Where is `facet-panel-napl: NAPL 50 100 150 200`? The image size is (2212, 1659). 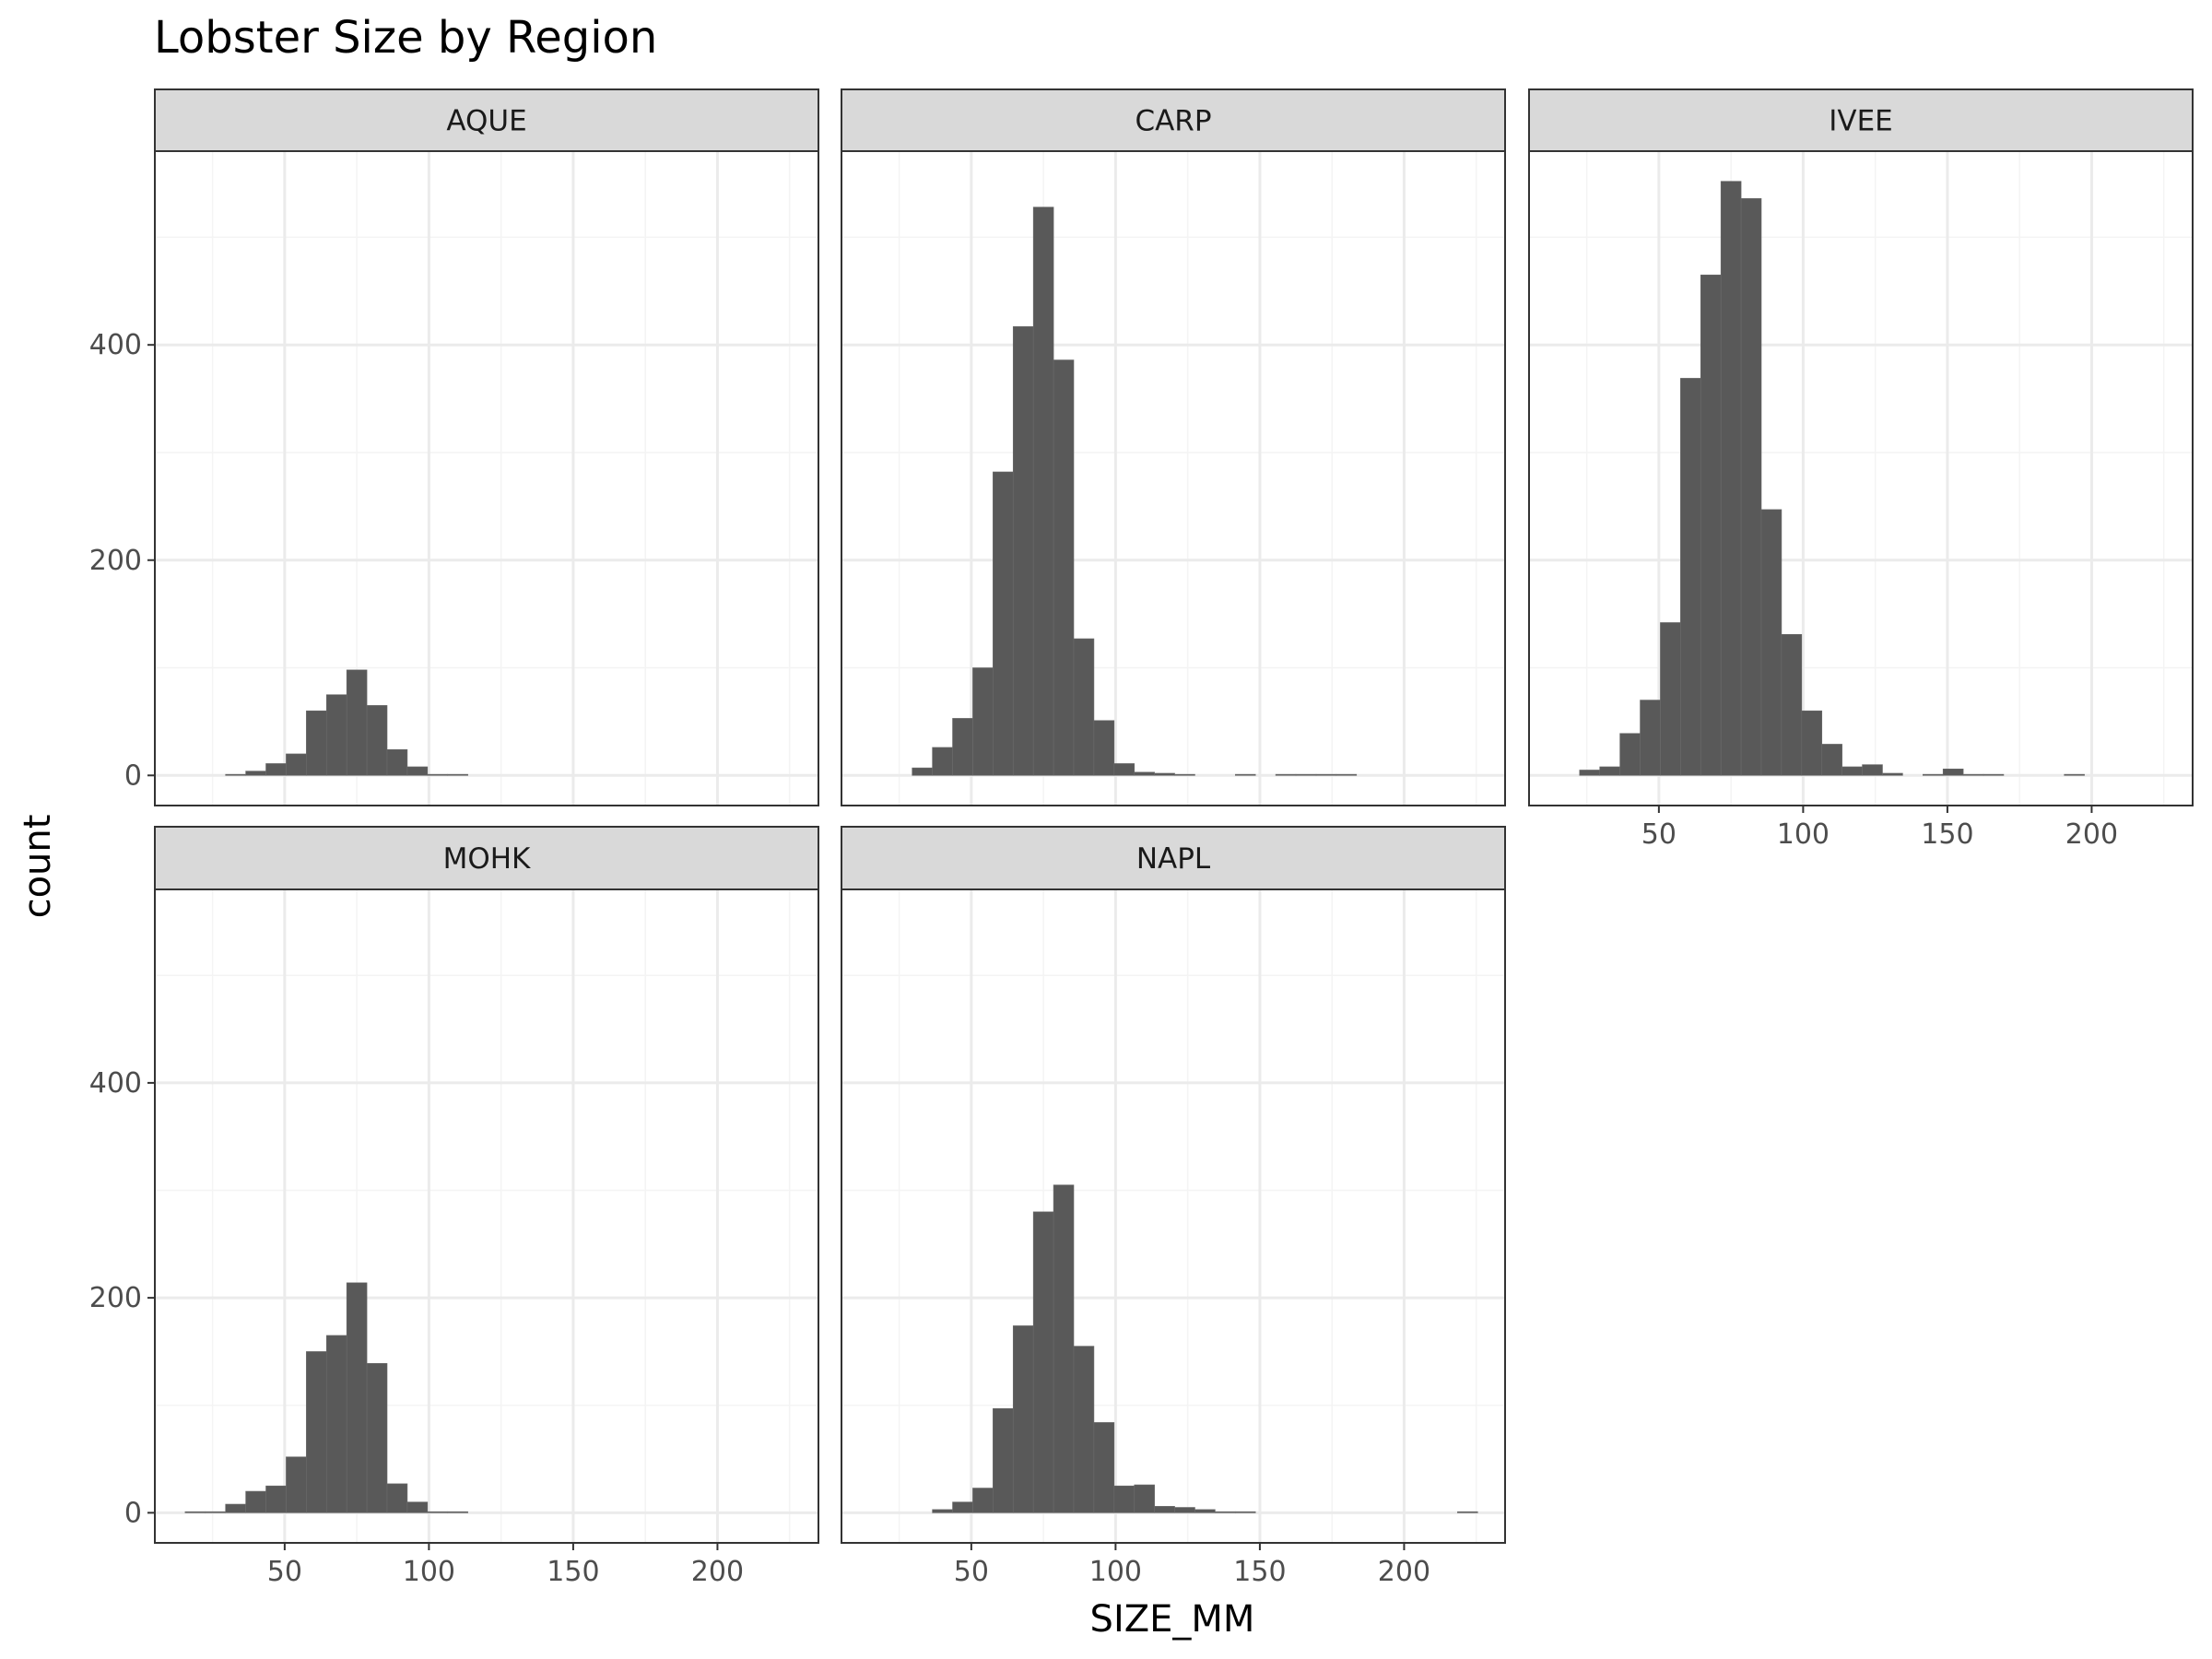 facet-panel-napl: NAPL 50 100 150 200 is located at coordinates (1173, 1207).